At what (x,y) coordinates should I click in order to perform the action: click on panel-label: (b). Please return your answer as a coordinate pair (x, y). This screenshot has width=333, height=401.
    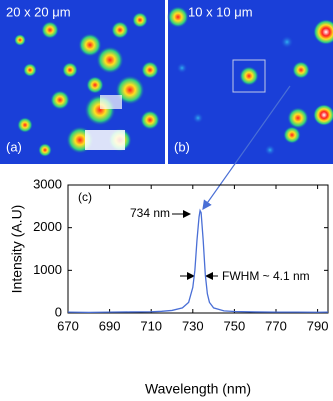
    Looking at the image, I should click on (182, 146).